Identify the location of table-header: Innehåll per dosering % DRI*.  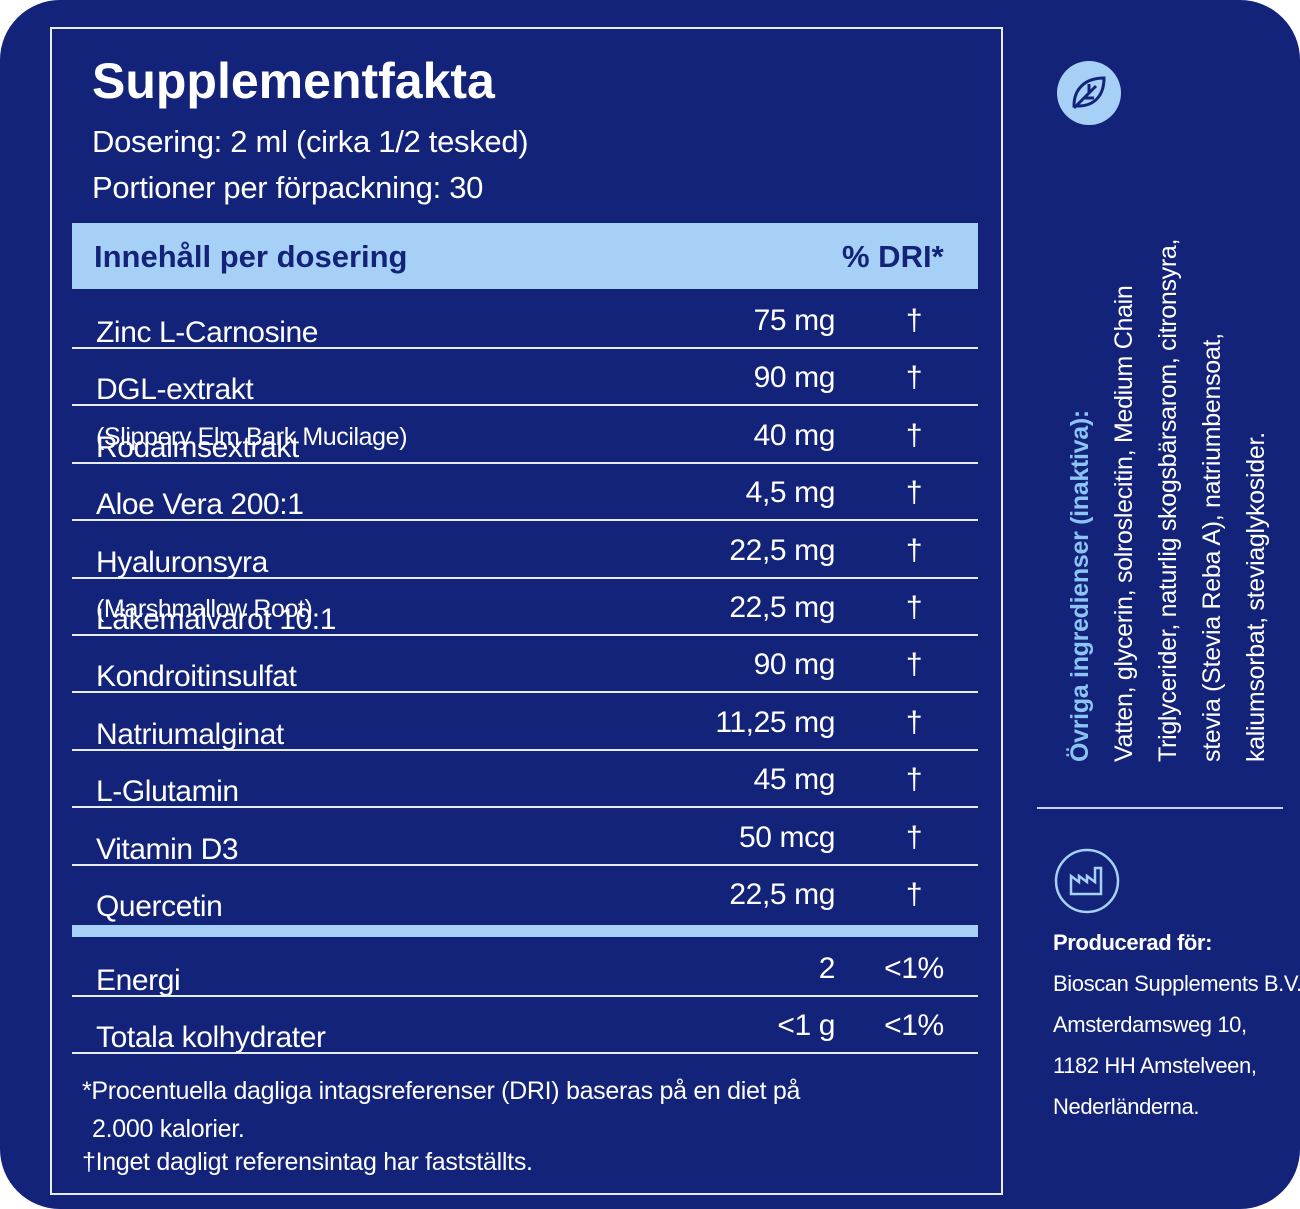
(525, 256).